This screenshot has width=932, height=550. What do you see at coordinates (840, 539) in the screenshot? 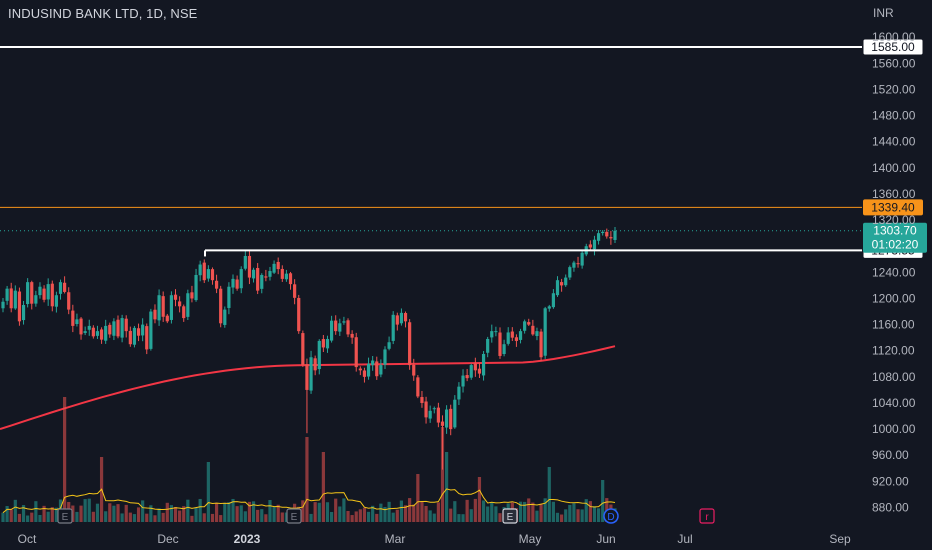
I see `time-tick-label: Sep` at bounding box center [840, 539].